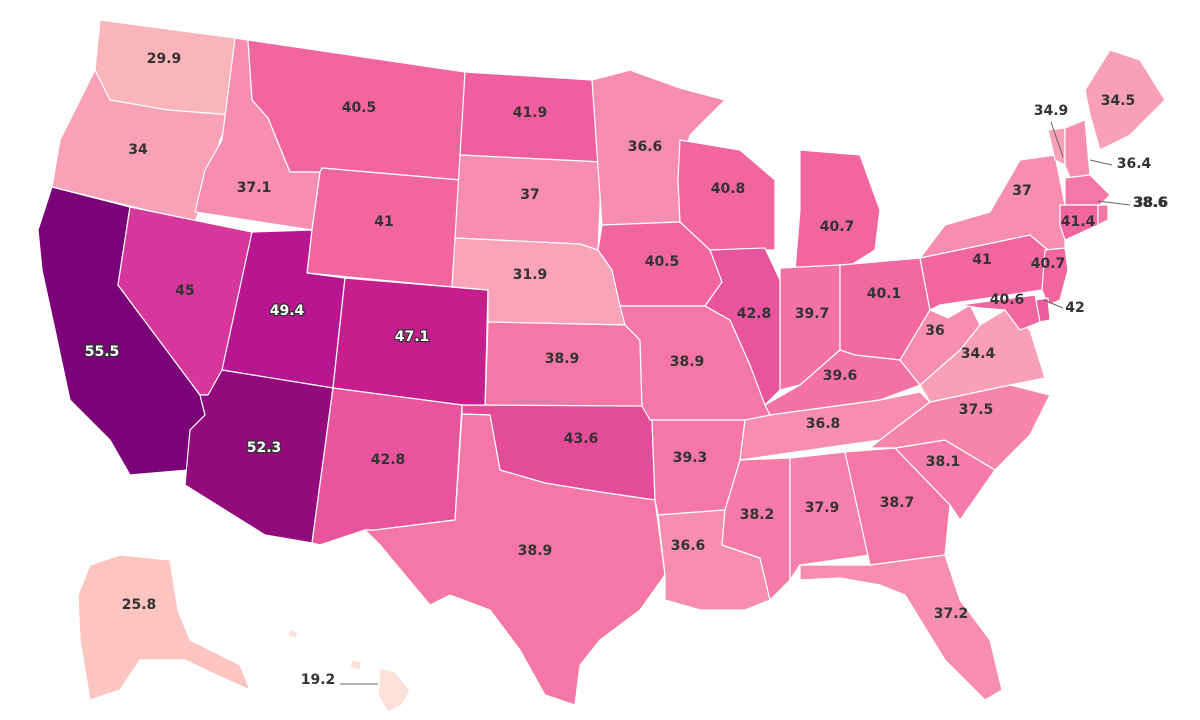  Describe the element at coordinates (837, 227) in the screenshot. I see `state-value-label-mi: 40.7` at that location.